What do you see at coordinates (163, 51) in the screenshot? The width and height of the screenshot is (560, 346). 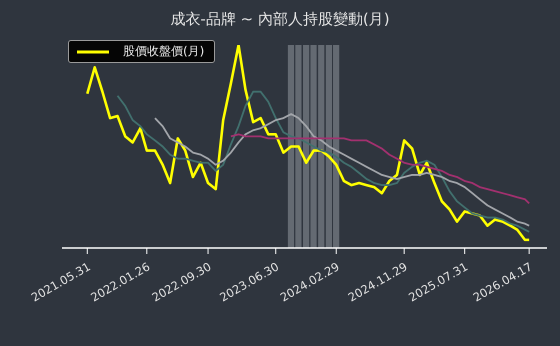 I see `legend-label: 股價收盤價(月)` at bounding box center [163, 51].